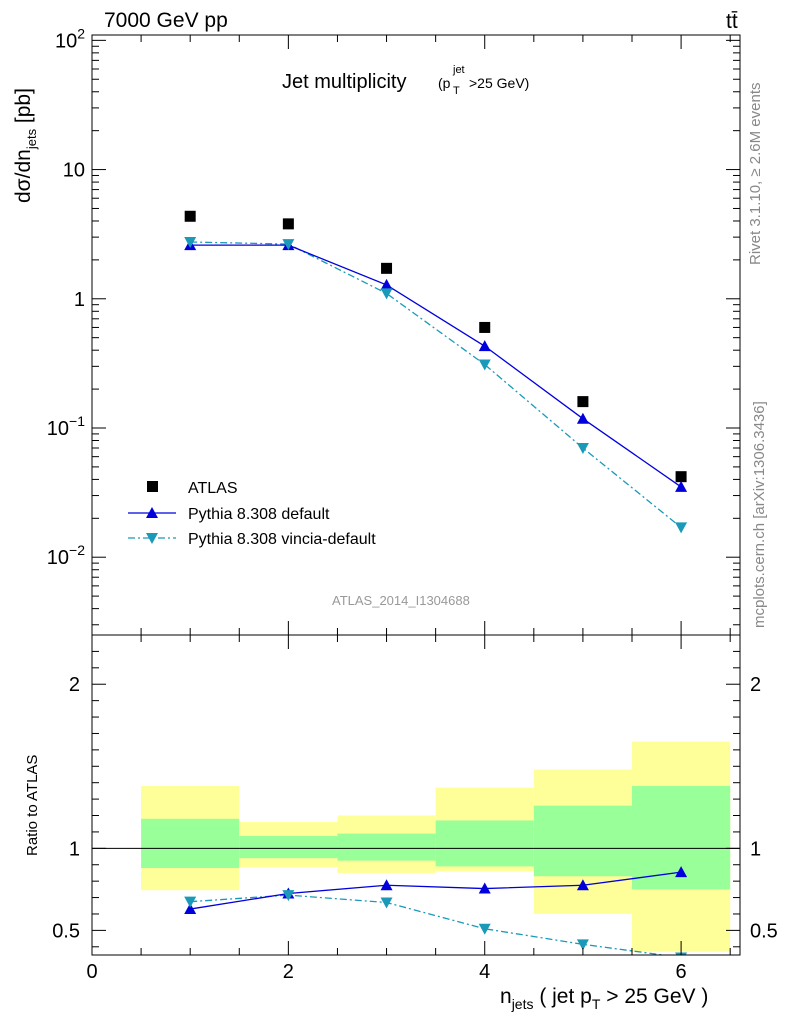  I want to click on x-label-n: n, so click(506, 996).